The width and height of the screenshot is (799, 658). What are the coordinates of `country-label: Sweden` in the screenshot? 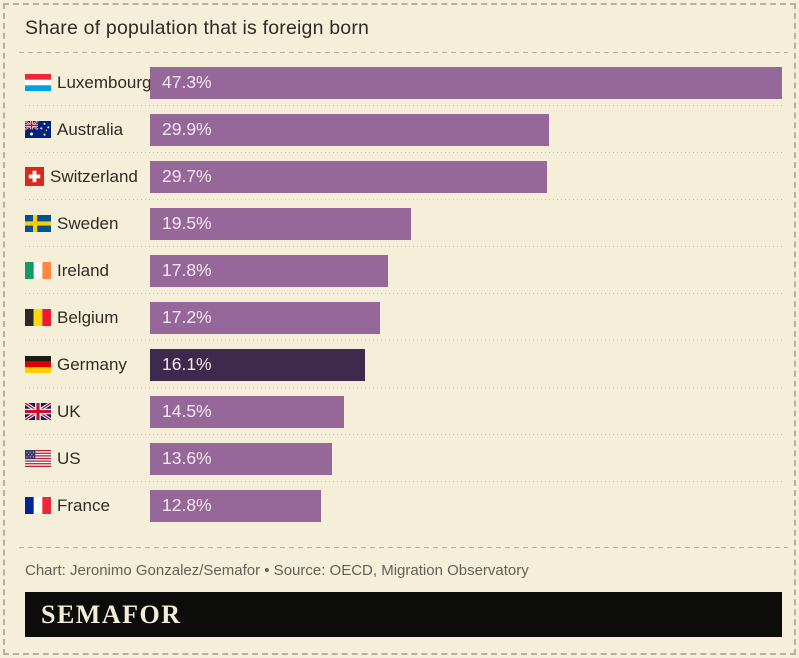 It's located at (88, 223).